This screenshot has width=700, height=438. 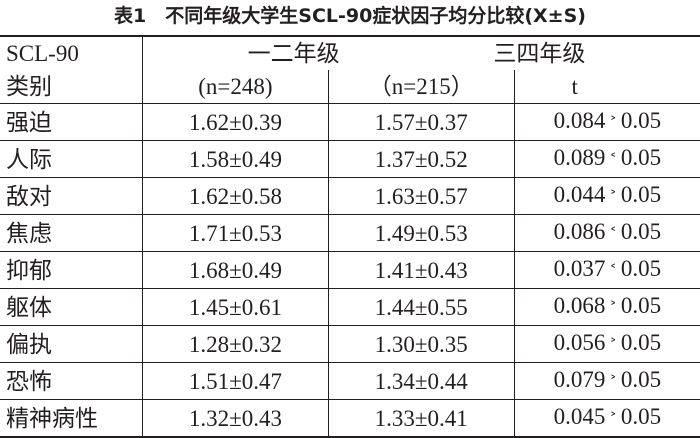 I want to click on group1-value-cell: 1.62±0.39, so click(x=236, y=122).